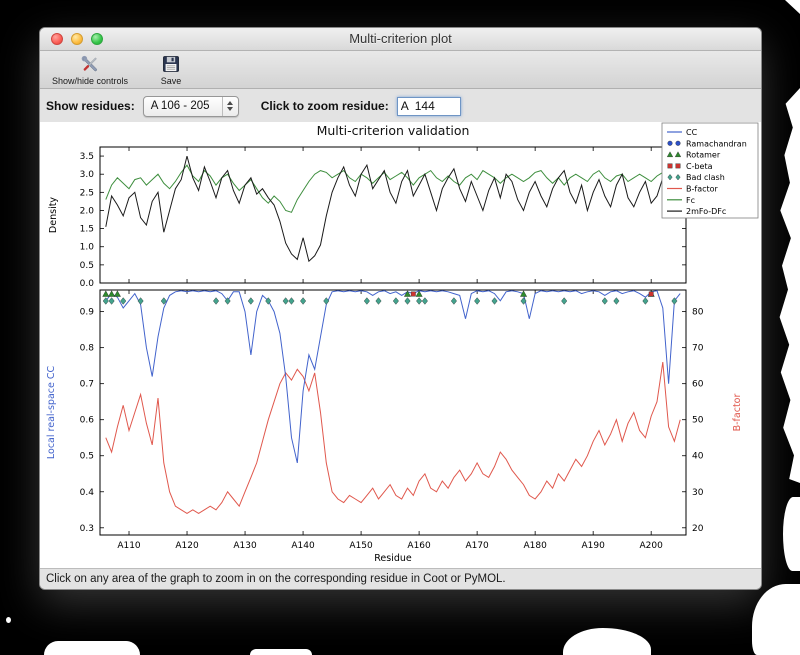 The image size is (800, 655). I want to click on svg-text: 70, so click(698, 349).